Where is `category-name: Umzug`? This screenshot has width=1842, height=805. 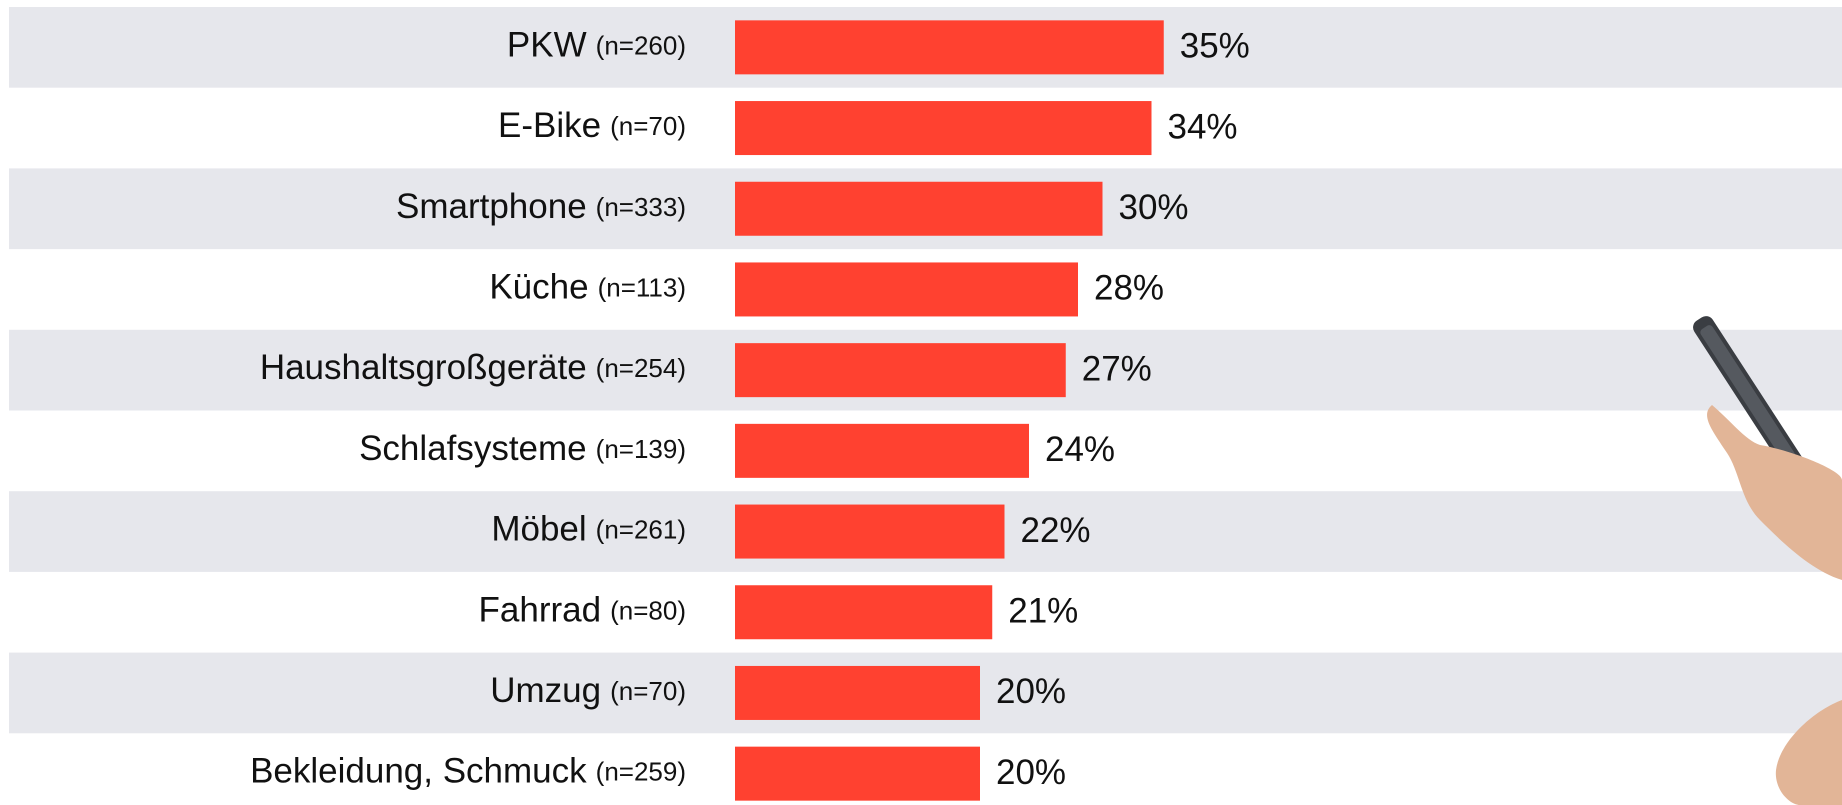
category-name: Umzug is located at coordinates (545, 690).